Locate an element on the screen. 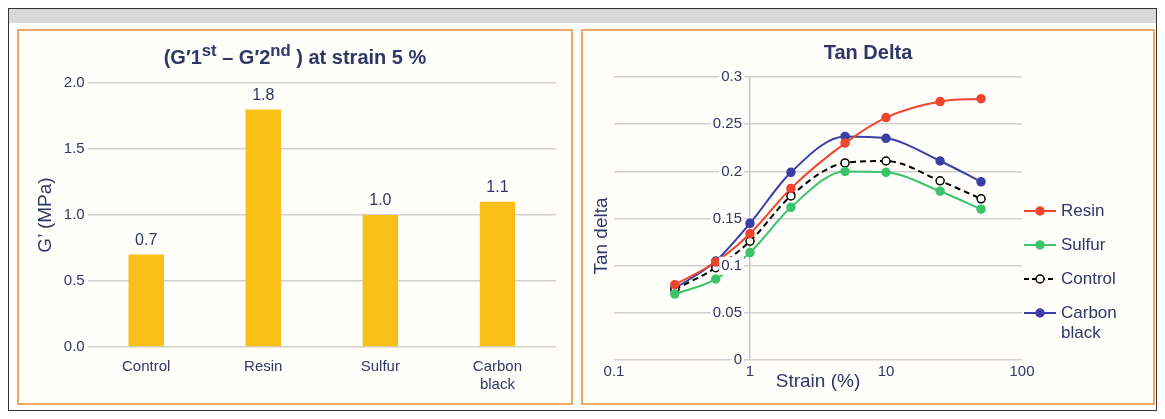 The width and height of the screenshot is (1165, 419). x-tick-label: Carbon black is located at coordinates (497, 375).